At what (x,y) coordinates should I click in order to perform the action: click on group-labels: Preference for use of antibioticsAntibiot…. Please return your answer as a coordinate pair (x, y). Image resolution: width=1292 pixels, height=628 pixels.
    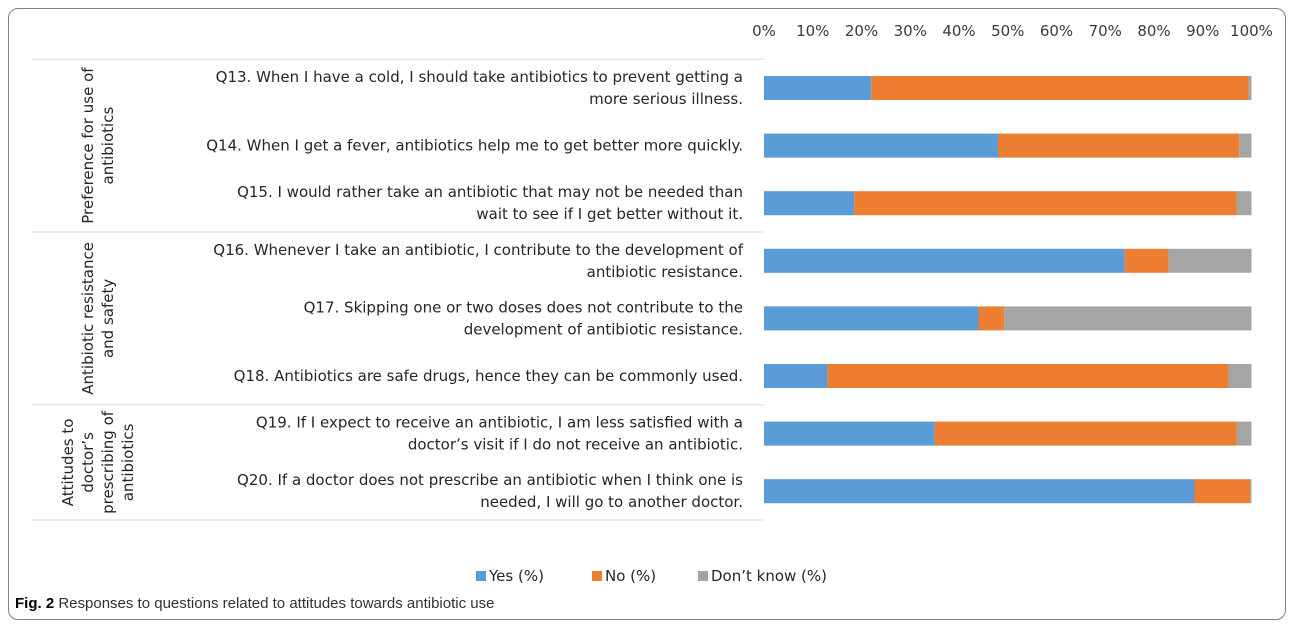
    Looking at the image, I should click on (98, 290).